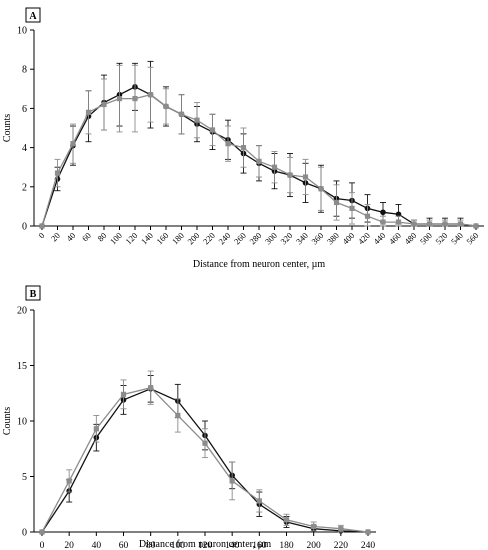  Describe the element at coordinates (255, 238) in the screenshot. I see `x-tick-label: 280` at that location.